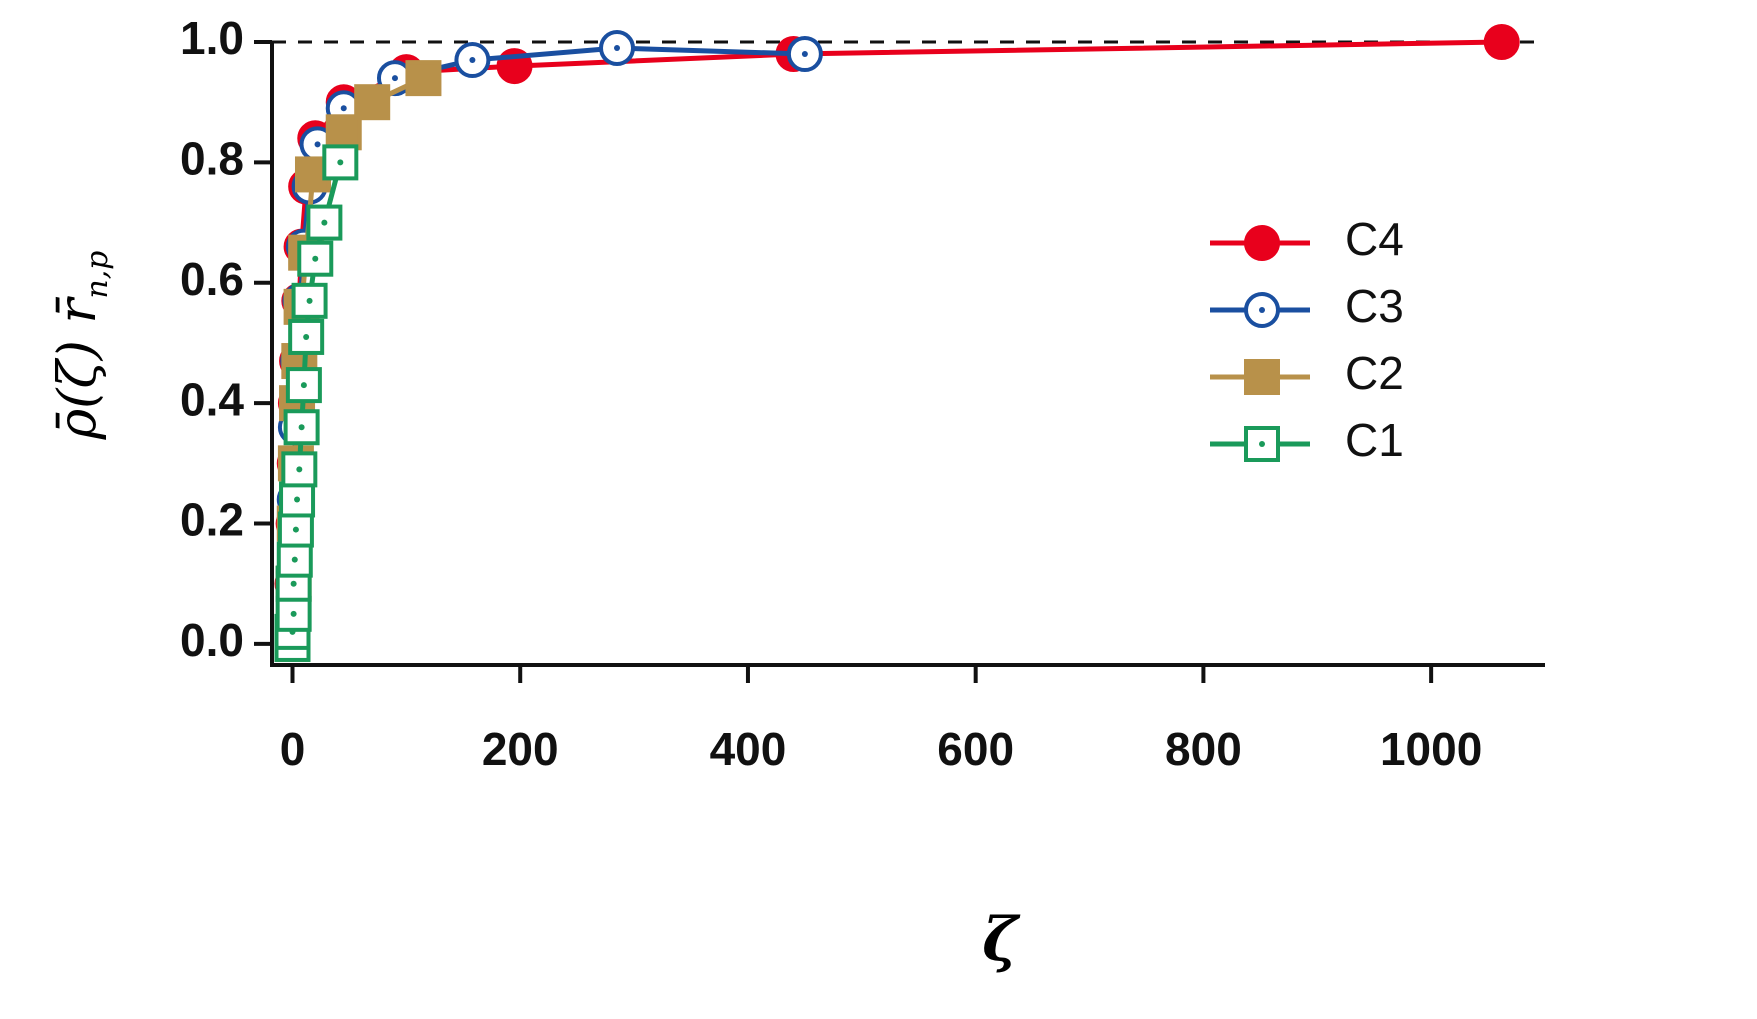  What do you see at coordinates (1374, 373) in the screenshot?
I see `legend-label: C2` at bounding box center [1374, 373].